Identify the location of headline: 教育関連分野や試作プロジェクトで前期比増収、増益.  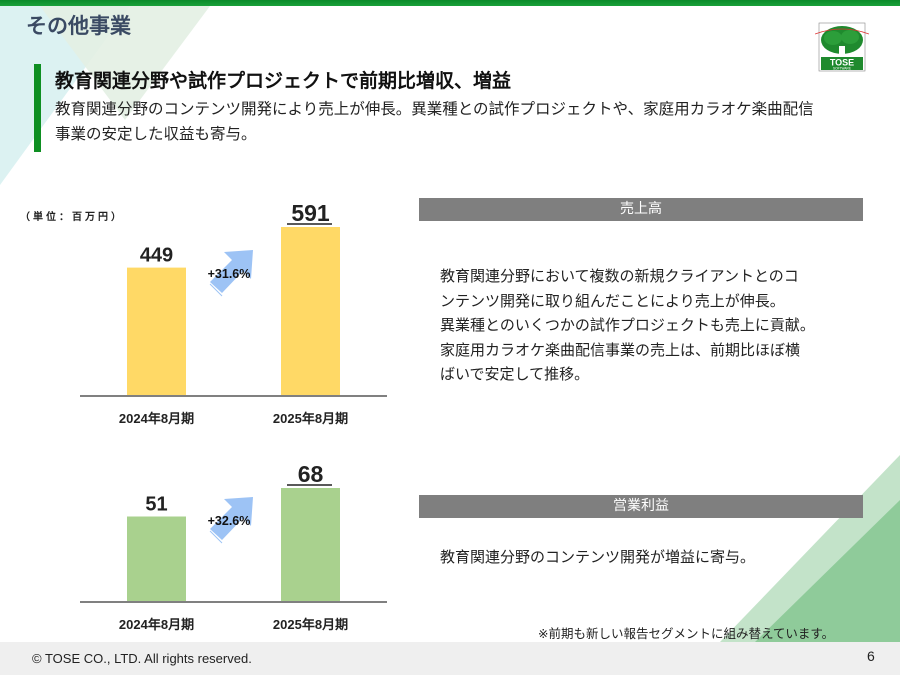
(283, 81).